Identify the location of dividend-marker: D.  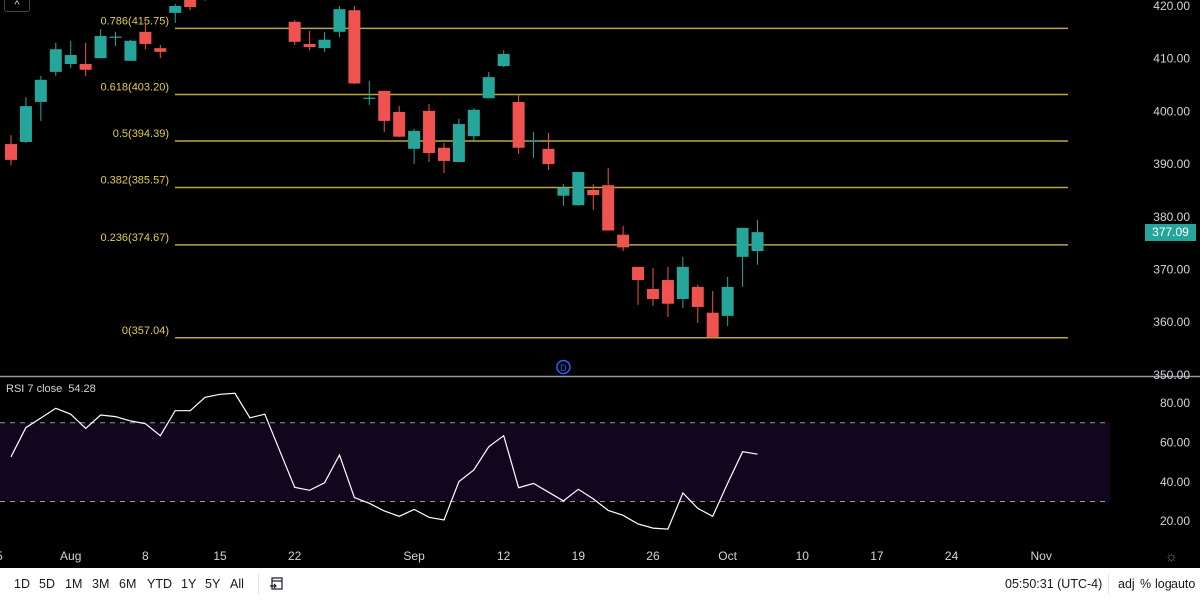
(563, 367).